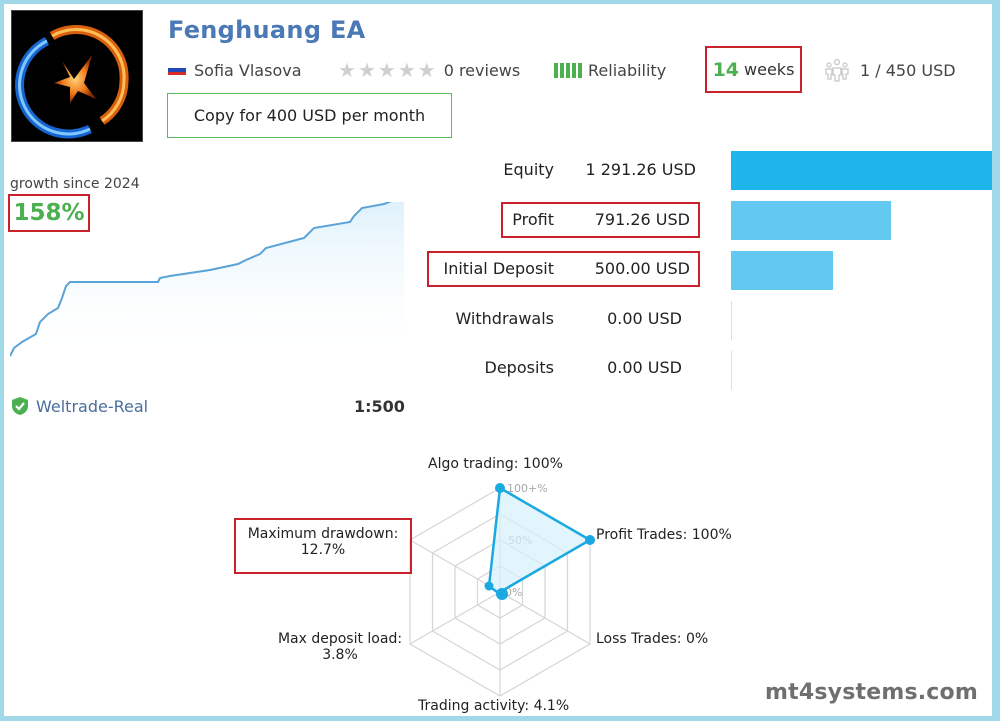  What do you see at coordinates (309, 115) in the screenshot?
I see `copy-subscription-button: Copy for 400 USD per month` at bounding box center [309, 115].